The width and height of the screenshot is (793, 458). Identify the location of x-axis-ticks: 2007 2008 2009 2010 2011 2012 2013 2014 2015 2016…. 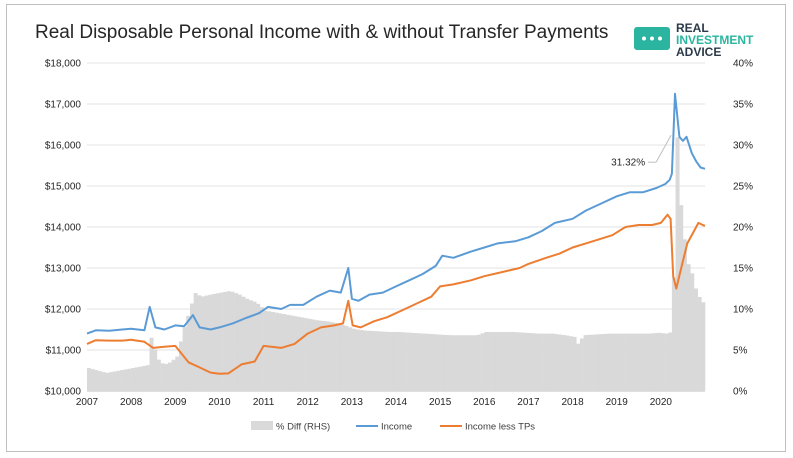
(374, 402).